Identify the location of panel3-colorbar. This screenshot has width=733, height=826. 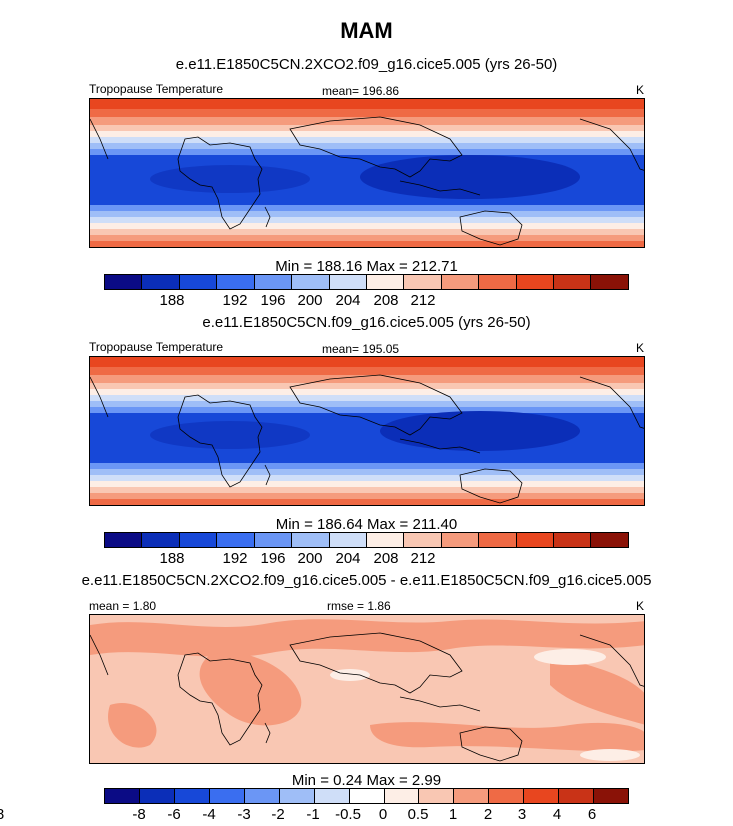
(366, 796).